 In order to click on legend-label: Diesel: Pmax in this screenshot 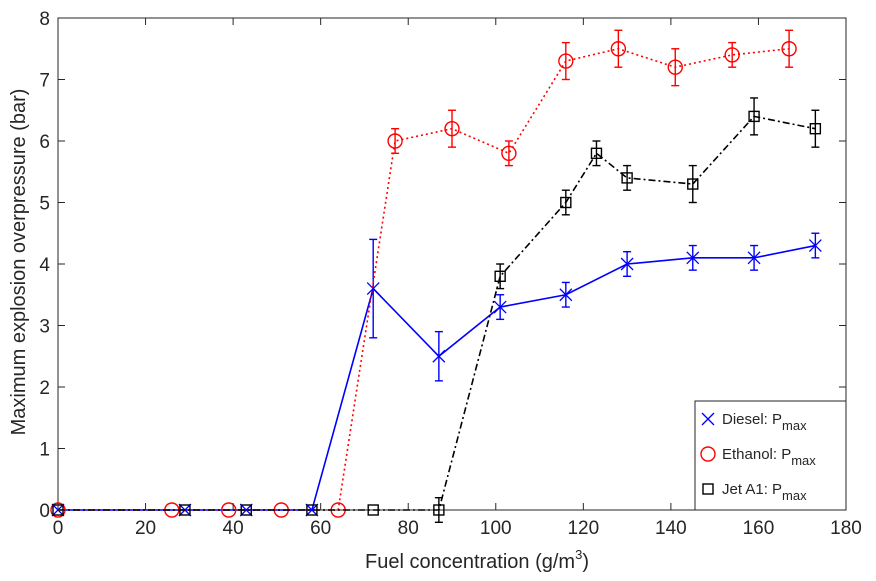, I will do `click(764, 422)`.